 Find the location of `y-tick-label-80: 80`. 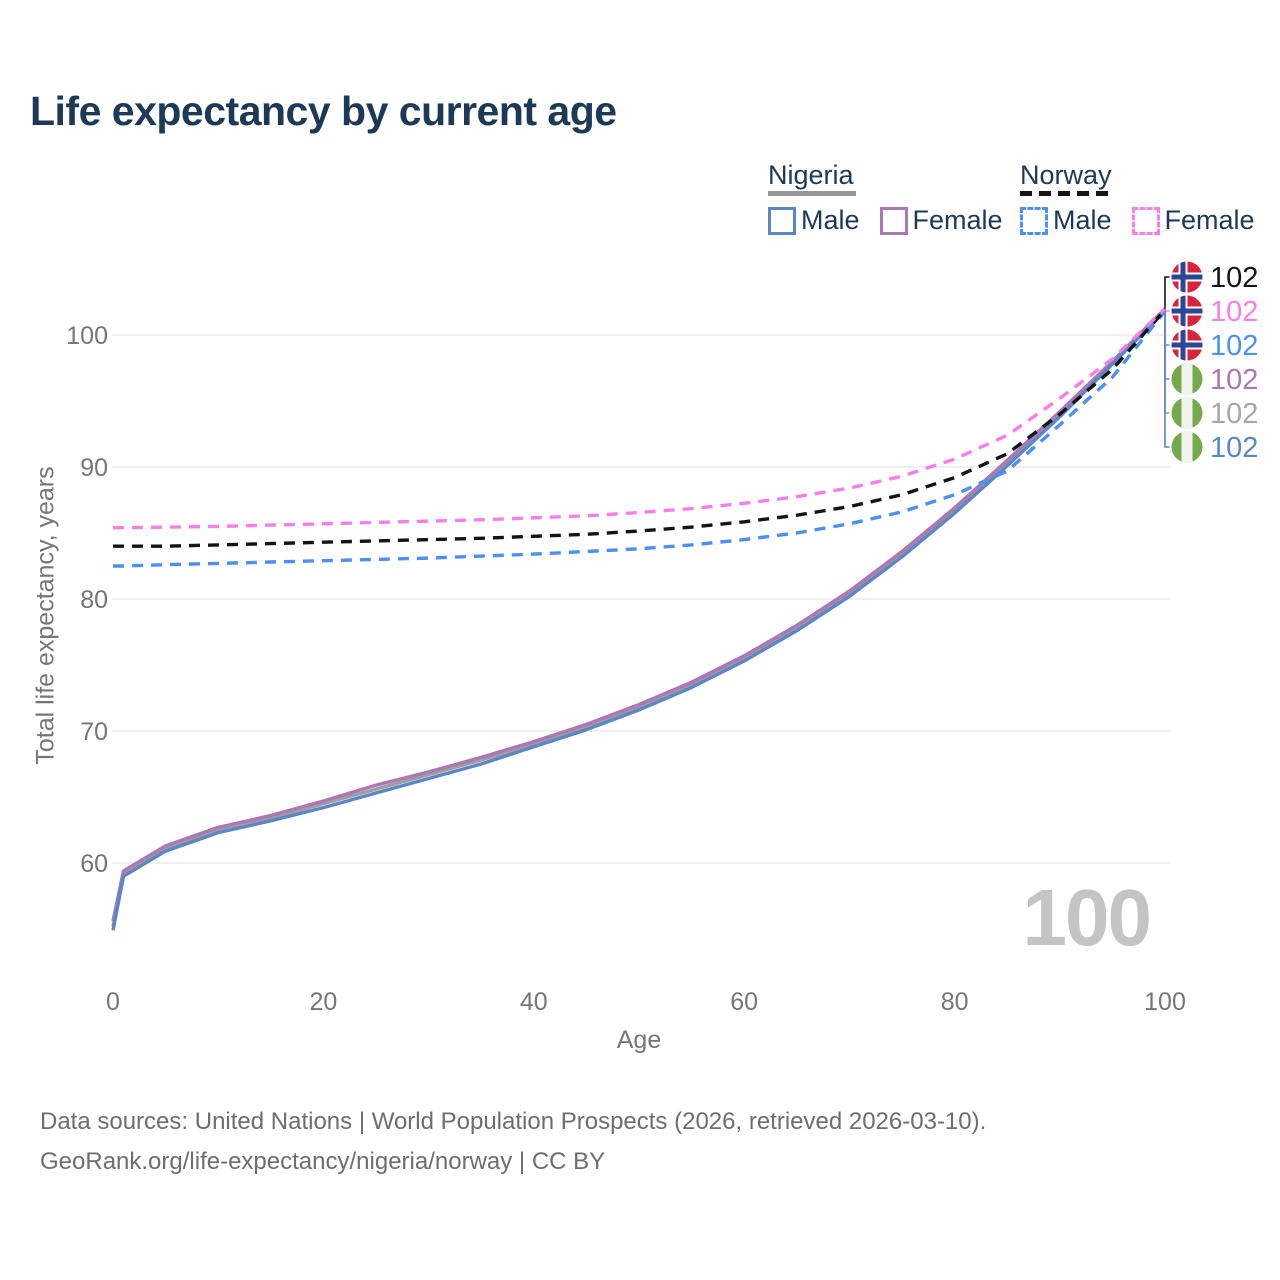

y-tick-label-80: 80 is located at coordinates (94, 600).